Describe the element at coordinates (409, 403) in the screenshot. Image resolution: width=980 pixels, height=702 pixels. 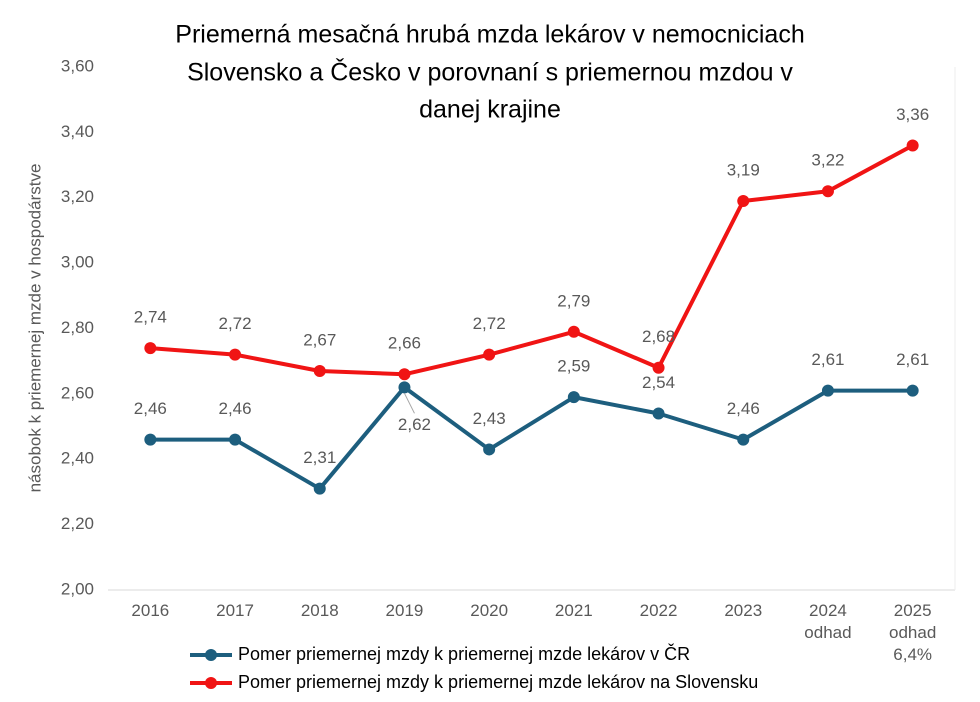
I see `leader-line` at that location.